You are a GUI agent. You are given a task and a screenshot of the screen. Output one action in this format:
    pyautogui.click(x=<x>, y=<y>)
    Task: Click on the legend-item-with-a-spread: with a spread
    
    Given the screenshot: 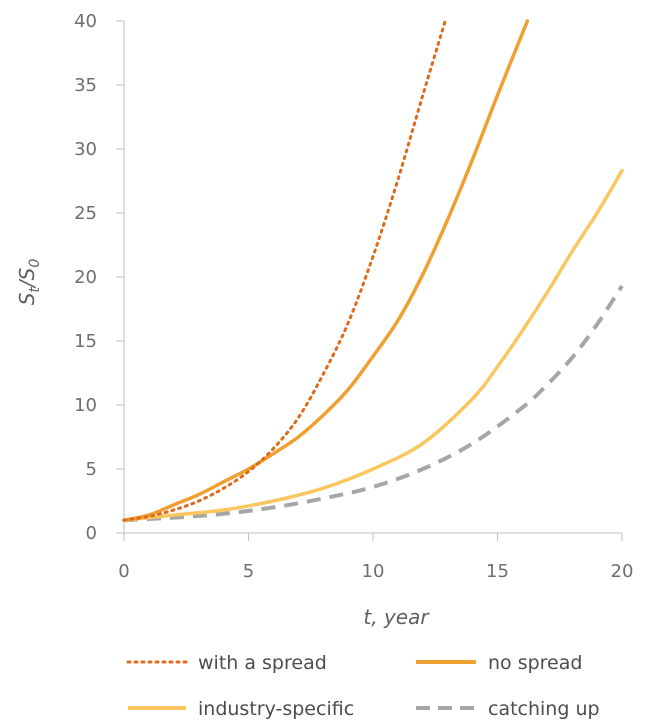 What is the action you would take?
    pyautogui.click(x=226, y=663)
    